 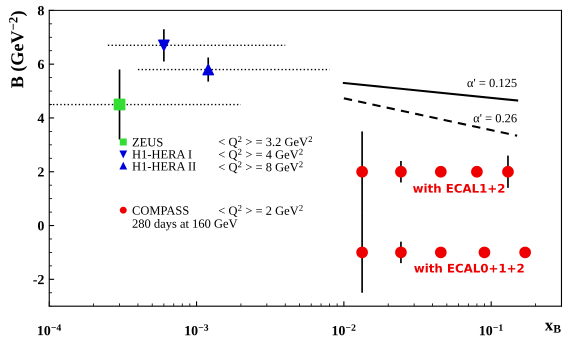 What do you see at coordinates (162, 154) in the screenshot?
I see `legend-label: H1-HERA I` at bounding box center [162, 154].